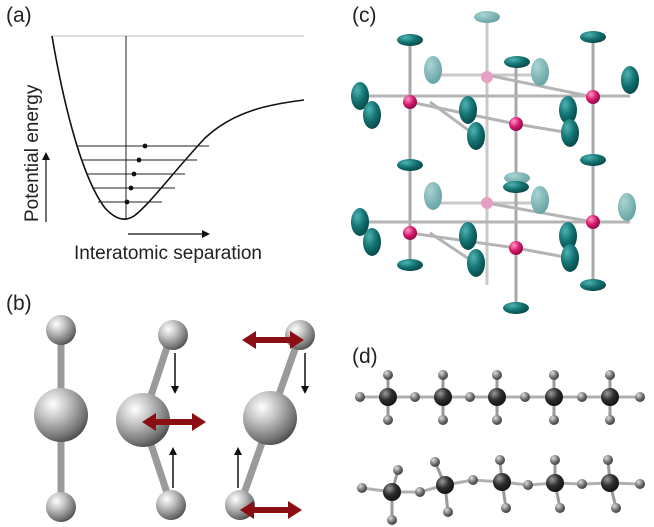 The width and height of the screenshot is (654, 527). Describe the element at coordinates (365, 356) in the screenshot. I see `panel-label-d: (d)` at that location.